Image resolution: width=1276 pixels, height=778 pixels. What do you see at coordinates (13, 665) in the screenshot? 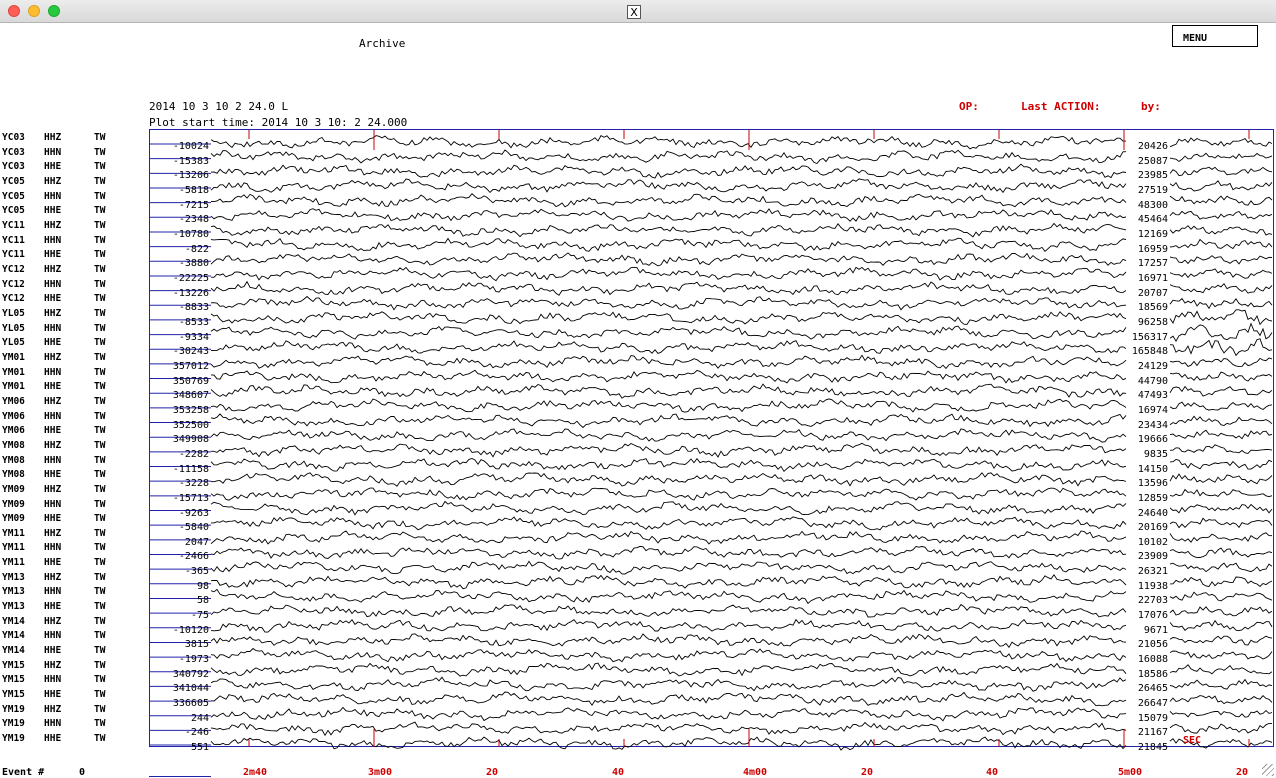
I see `channel-sta: YM15` at bounding box center [13, 665].